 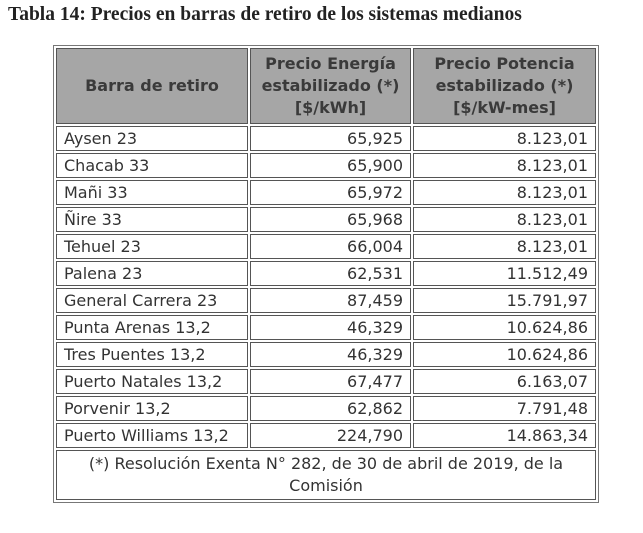 I want to click on table-row: Chacab 33 65,900 8.123,01, so click(x=326, y=165).